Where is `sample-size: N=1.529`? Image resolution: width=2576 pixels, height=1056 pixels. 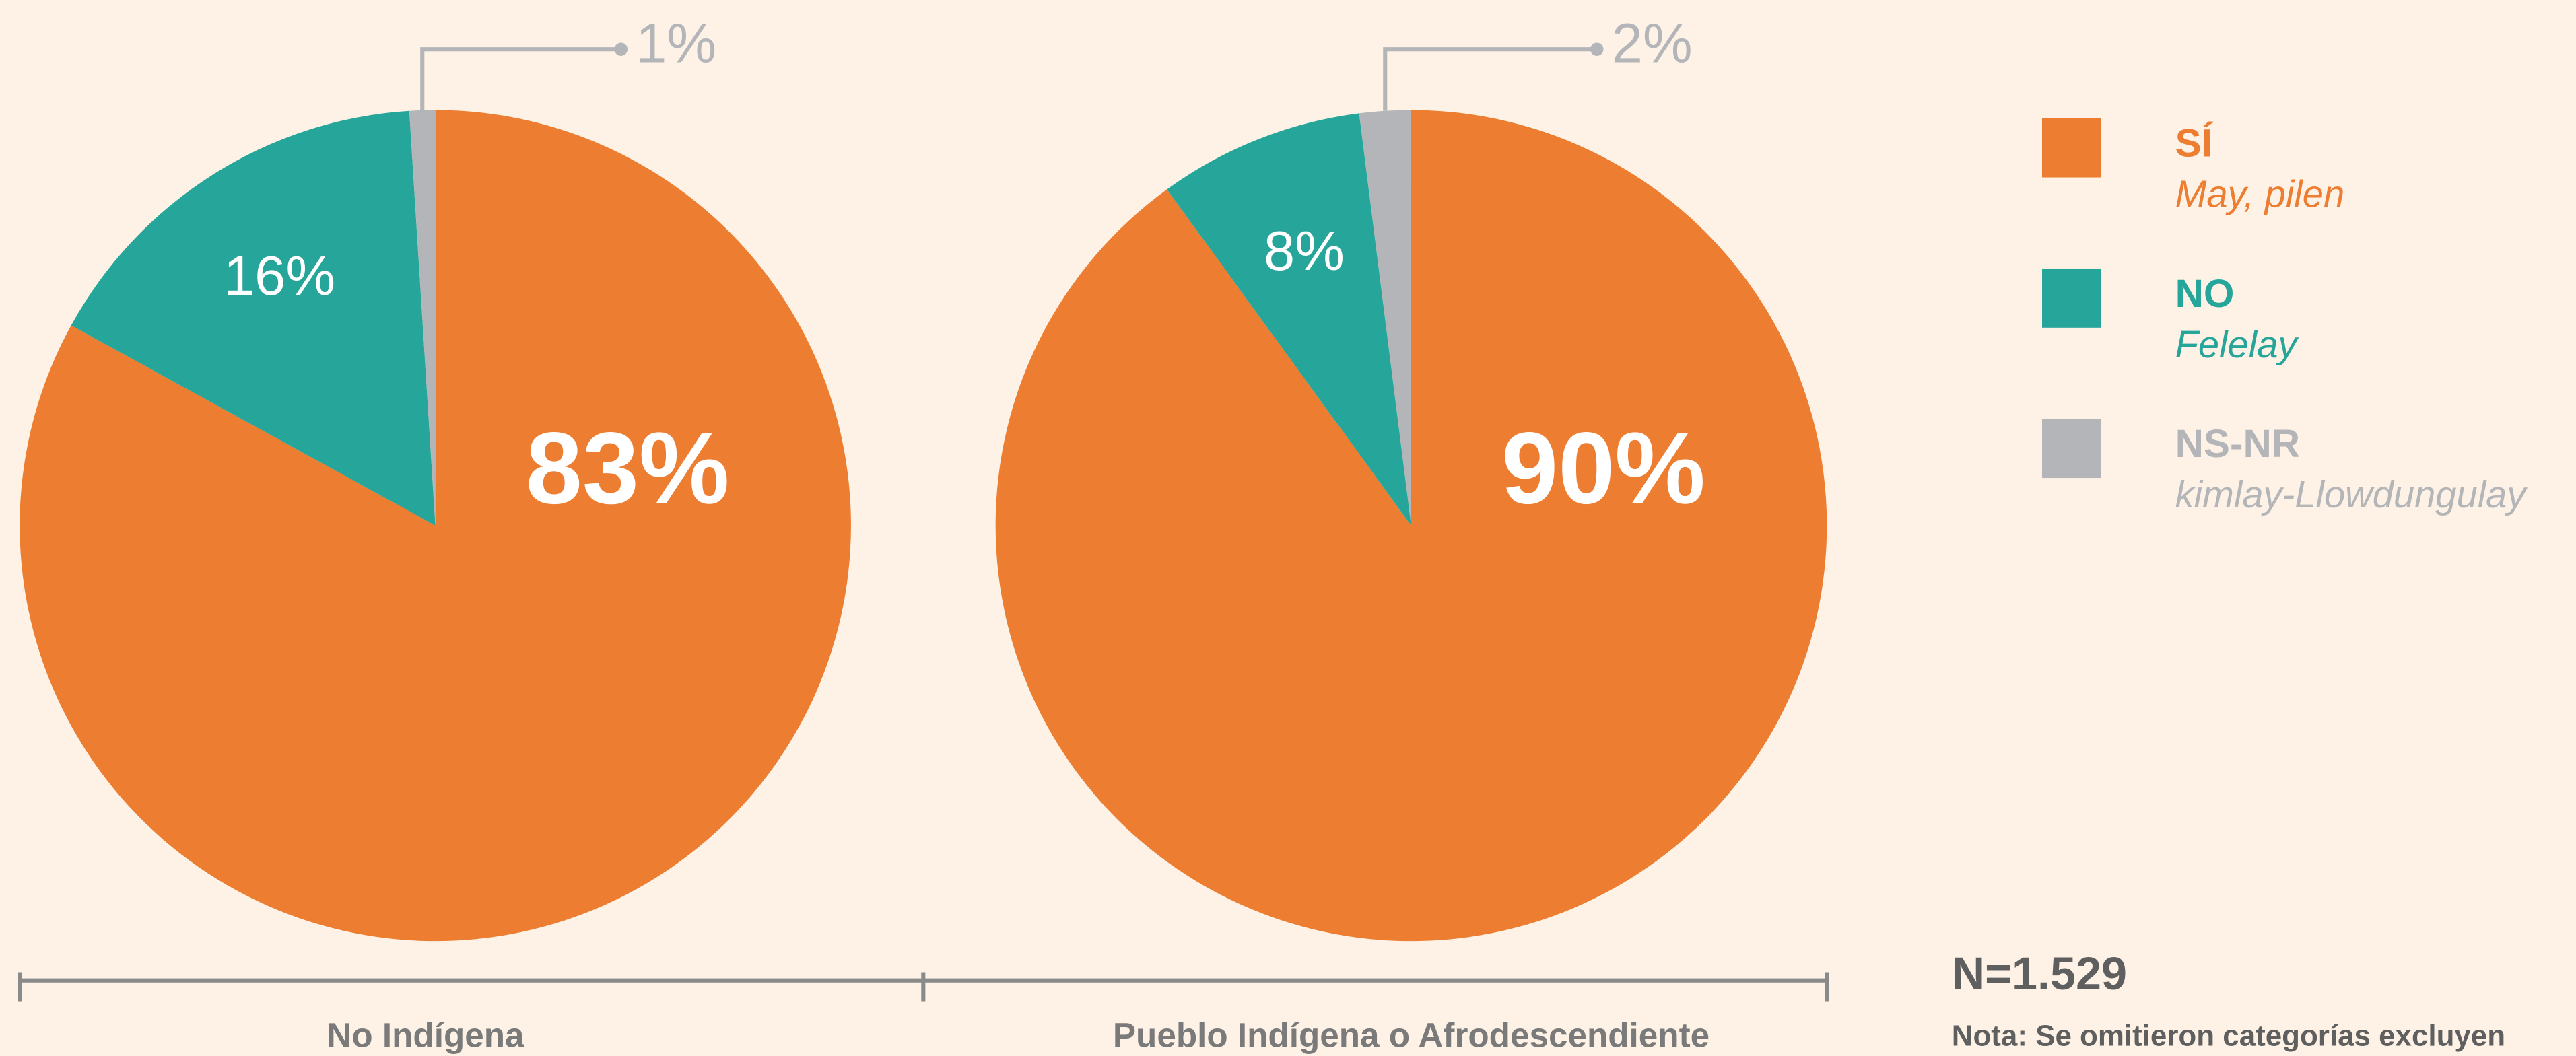
sample-size: N=1.529 is located at coordinates (2039, 973).